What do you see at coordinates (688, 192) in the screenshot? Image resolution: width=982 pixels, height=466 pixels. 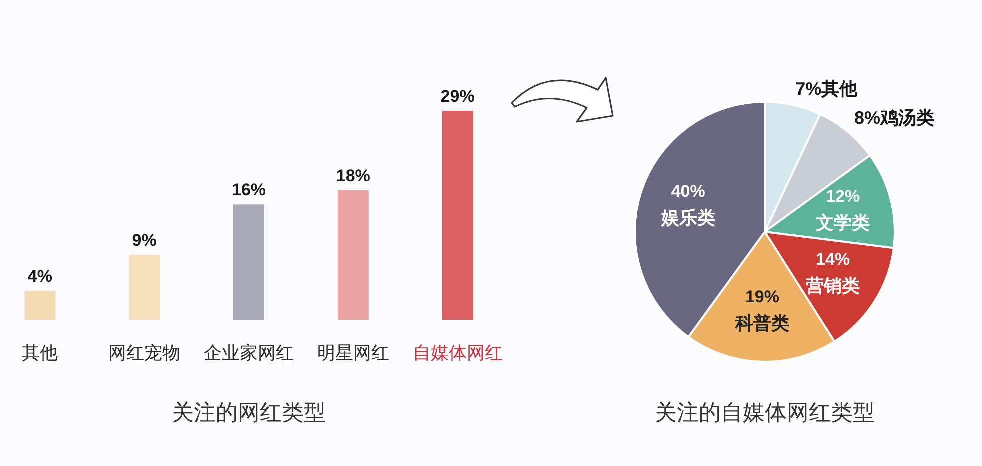 I see `value-label: 40%` at bounding box center [688, 192].